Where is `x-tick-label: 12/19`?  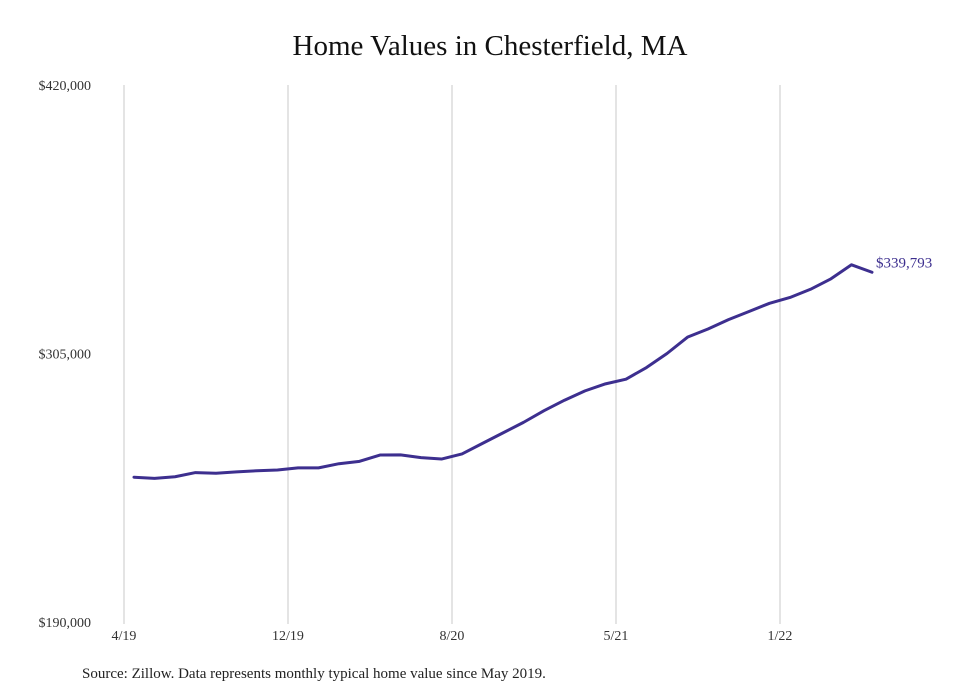
x-tick-label: 12/19 is located at coordinates (288, 636).